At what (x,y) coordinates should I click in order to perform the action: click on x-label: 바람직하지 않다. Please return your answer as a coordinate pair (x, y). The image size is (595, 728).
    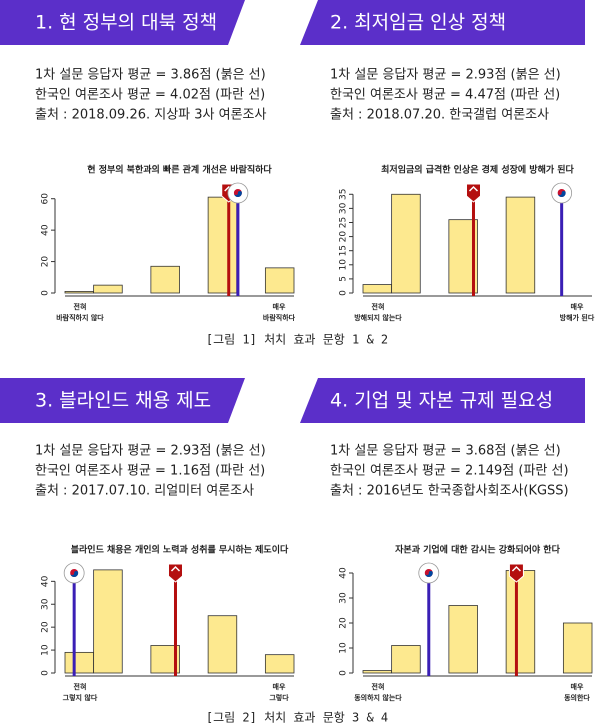
    Looking at the image, I should click on (80, 317).